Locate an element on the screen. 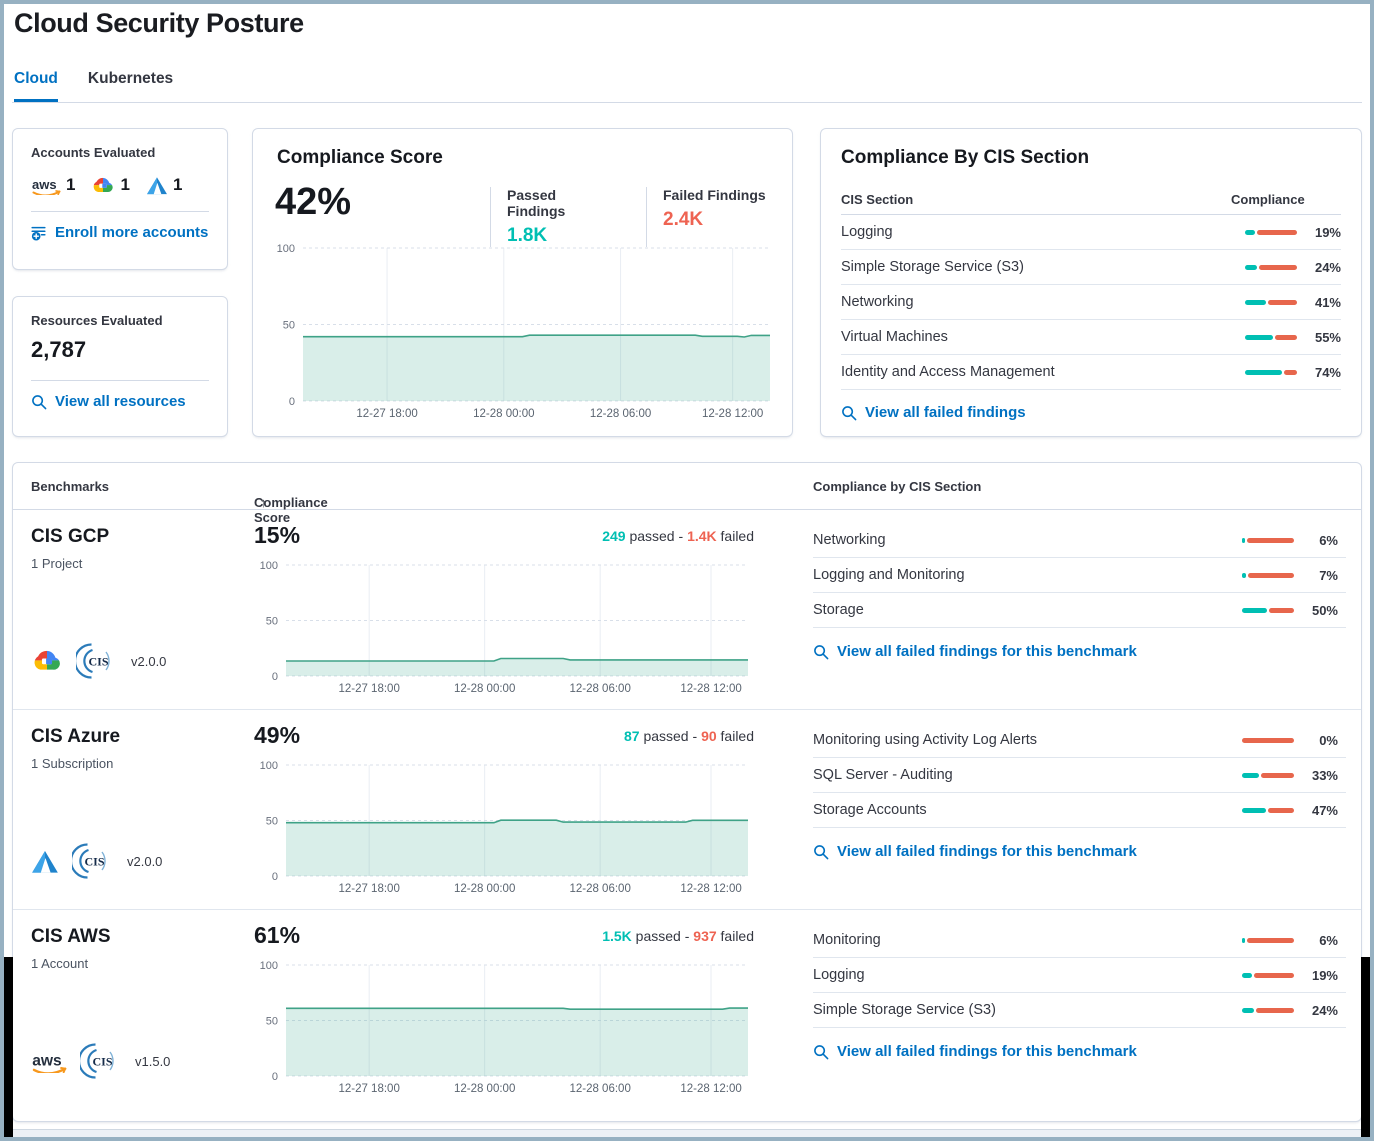  benchmark-name: CIS AWS is located at coordinates (71, 936).